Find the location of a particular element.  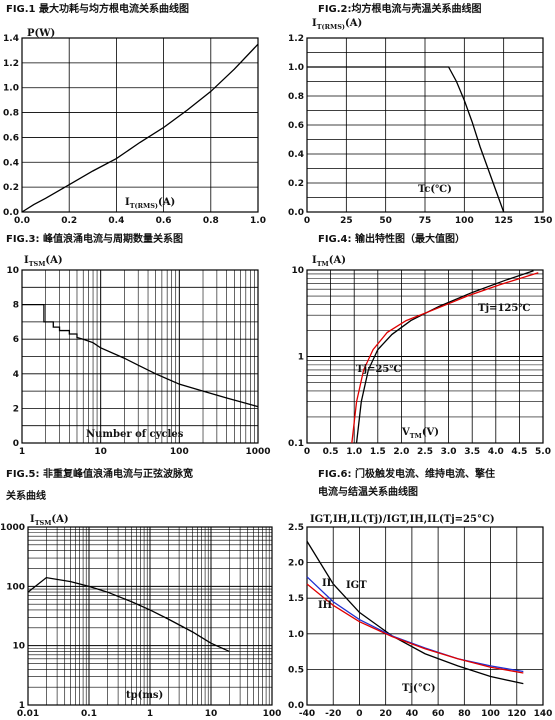

fig4-series-Tj=25℃-line is located at coordinates (444, 357).